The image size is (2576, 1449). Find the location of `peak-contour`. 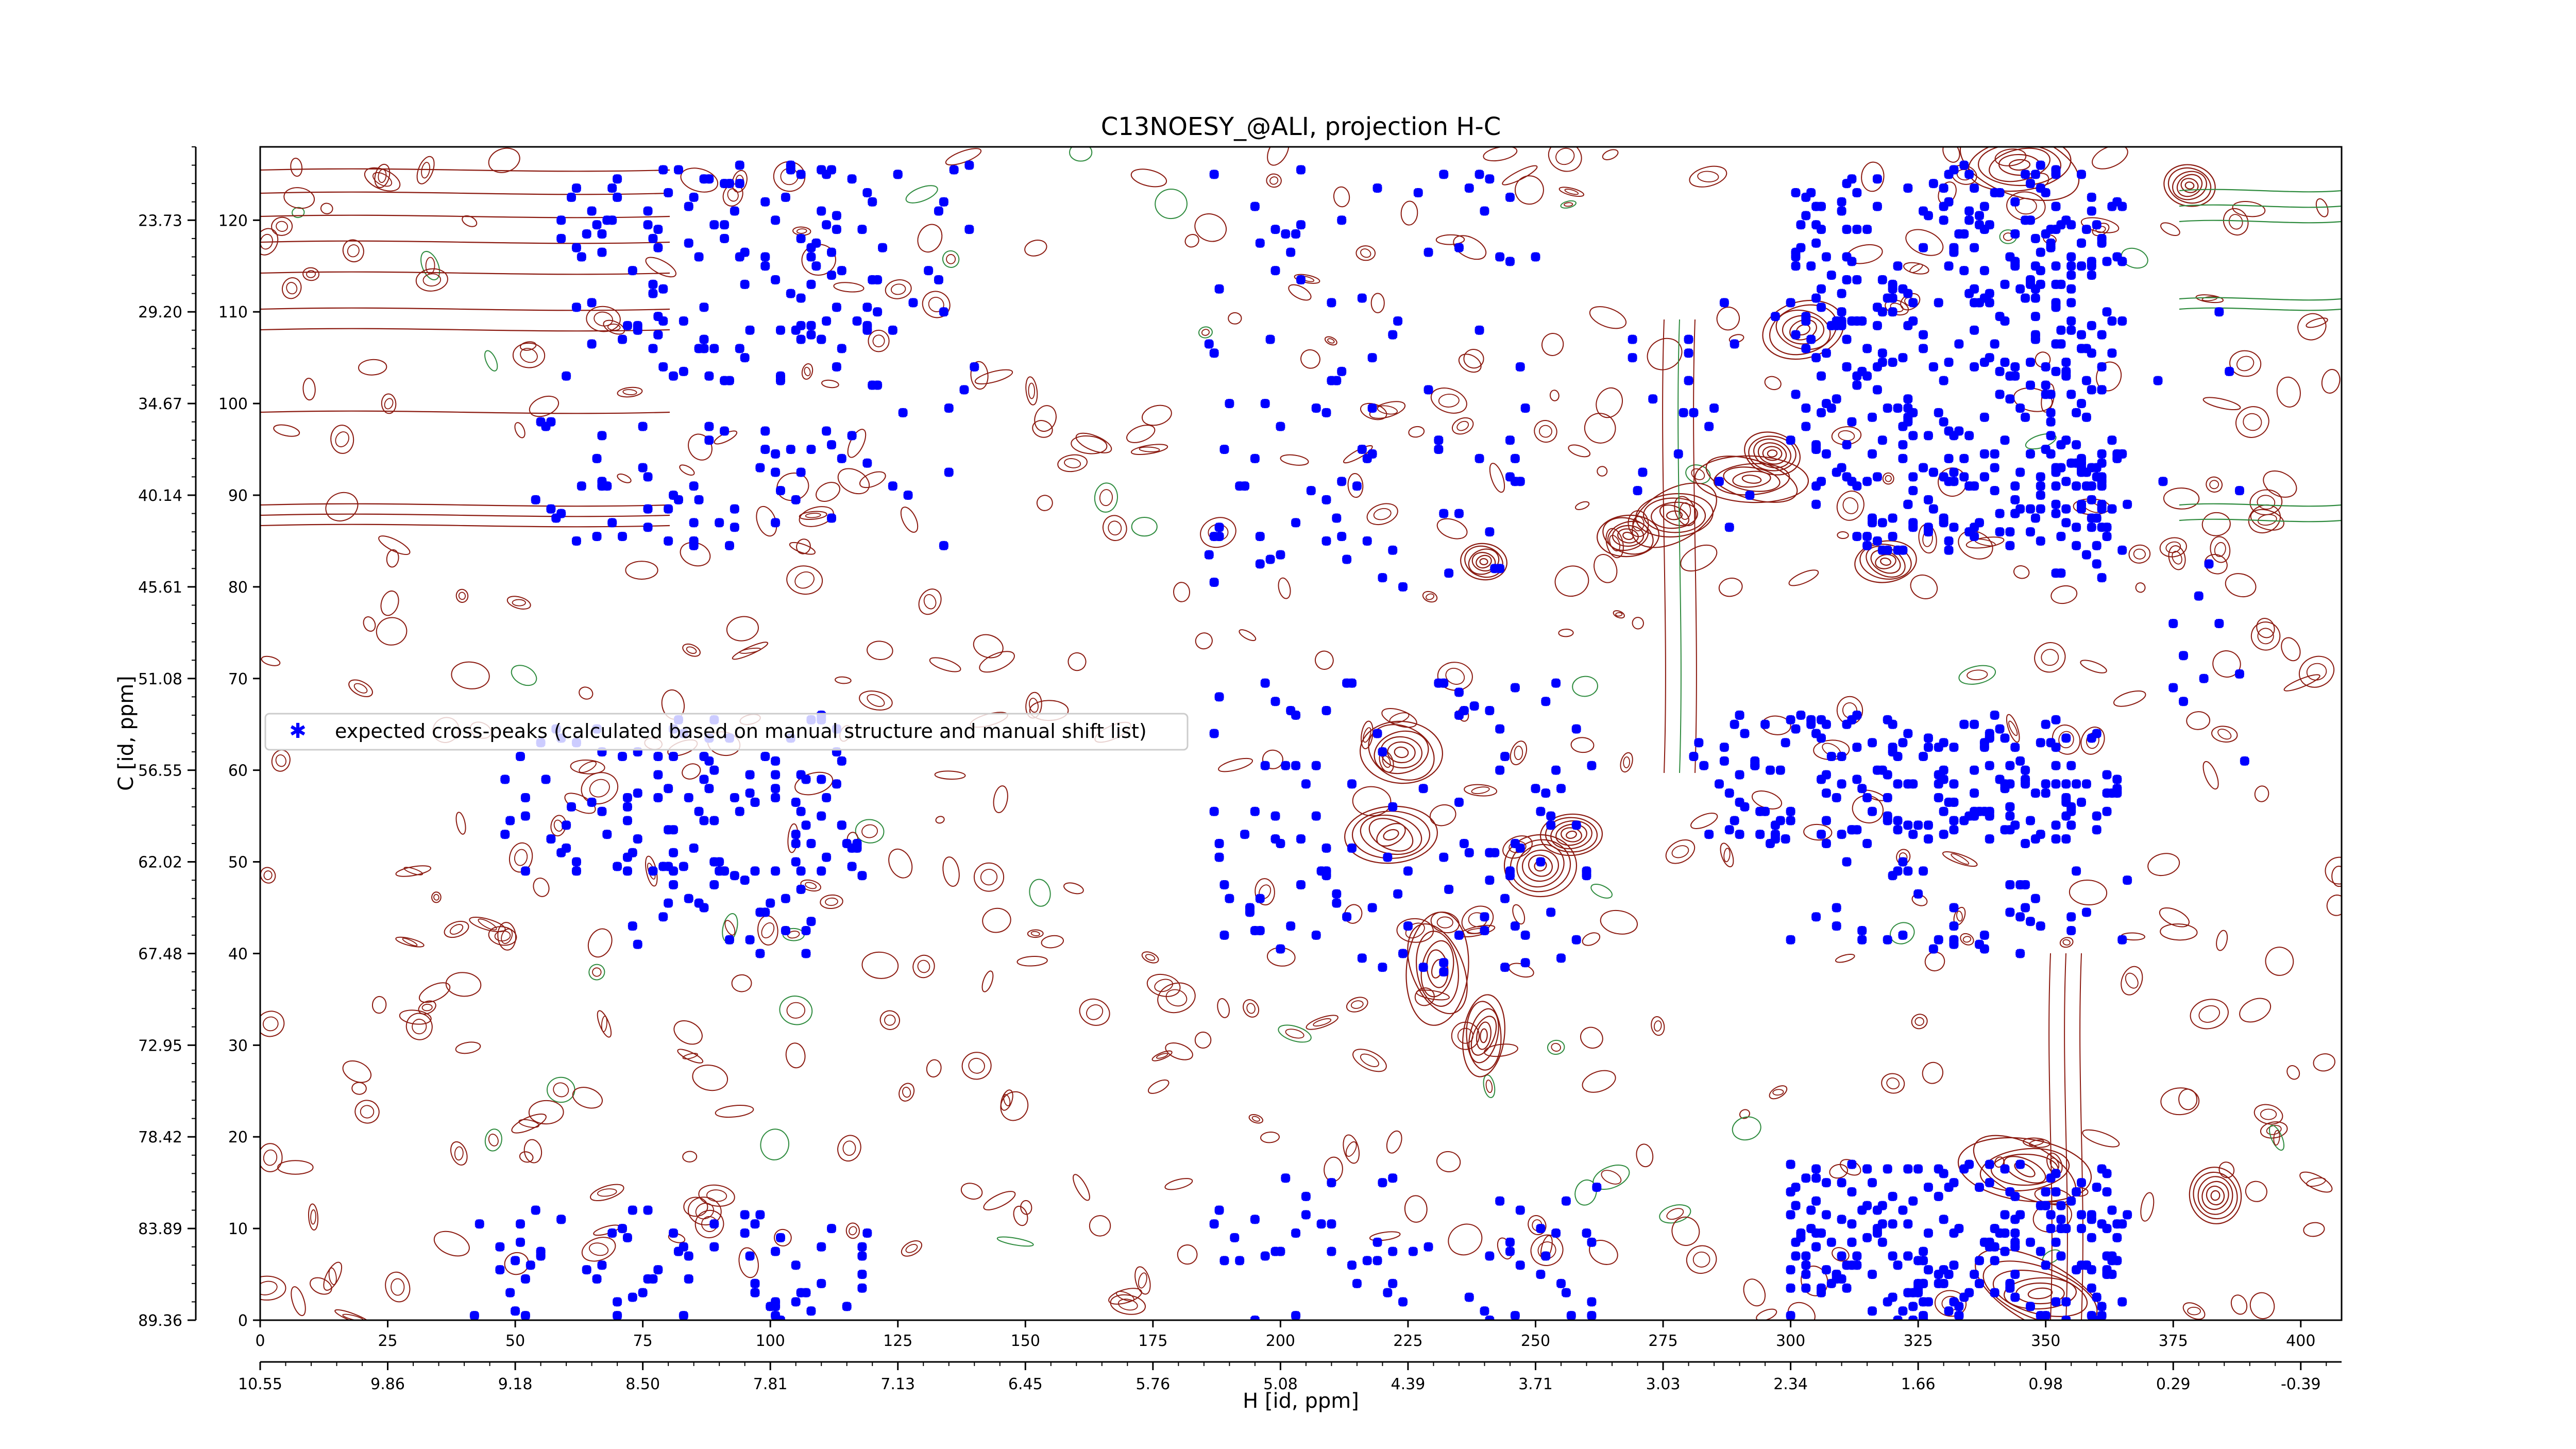

peak-contour is located at coordinates (1751, 479).